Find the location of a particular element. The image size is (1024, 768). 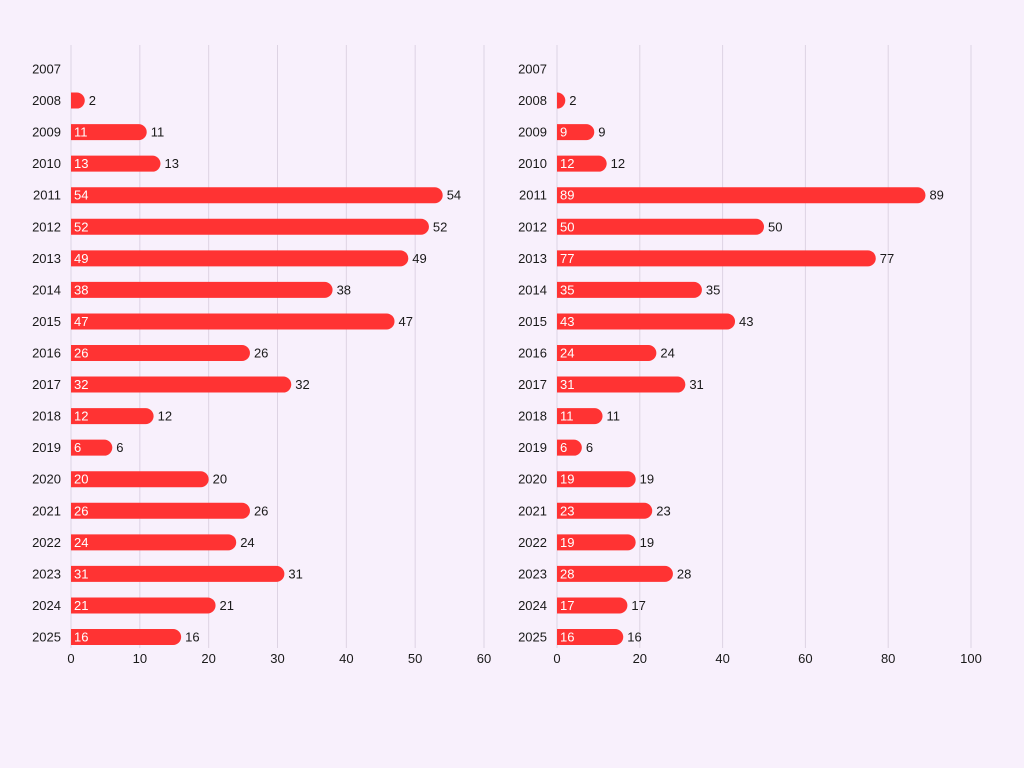

bar-inner-label: 50 is located at coordinates (567, 226).